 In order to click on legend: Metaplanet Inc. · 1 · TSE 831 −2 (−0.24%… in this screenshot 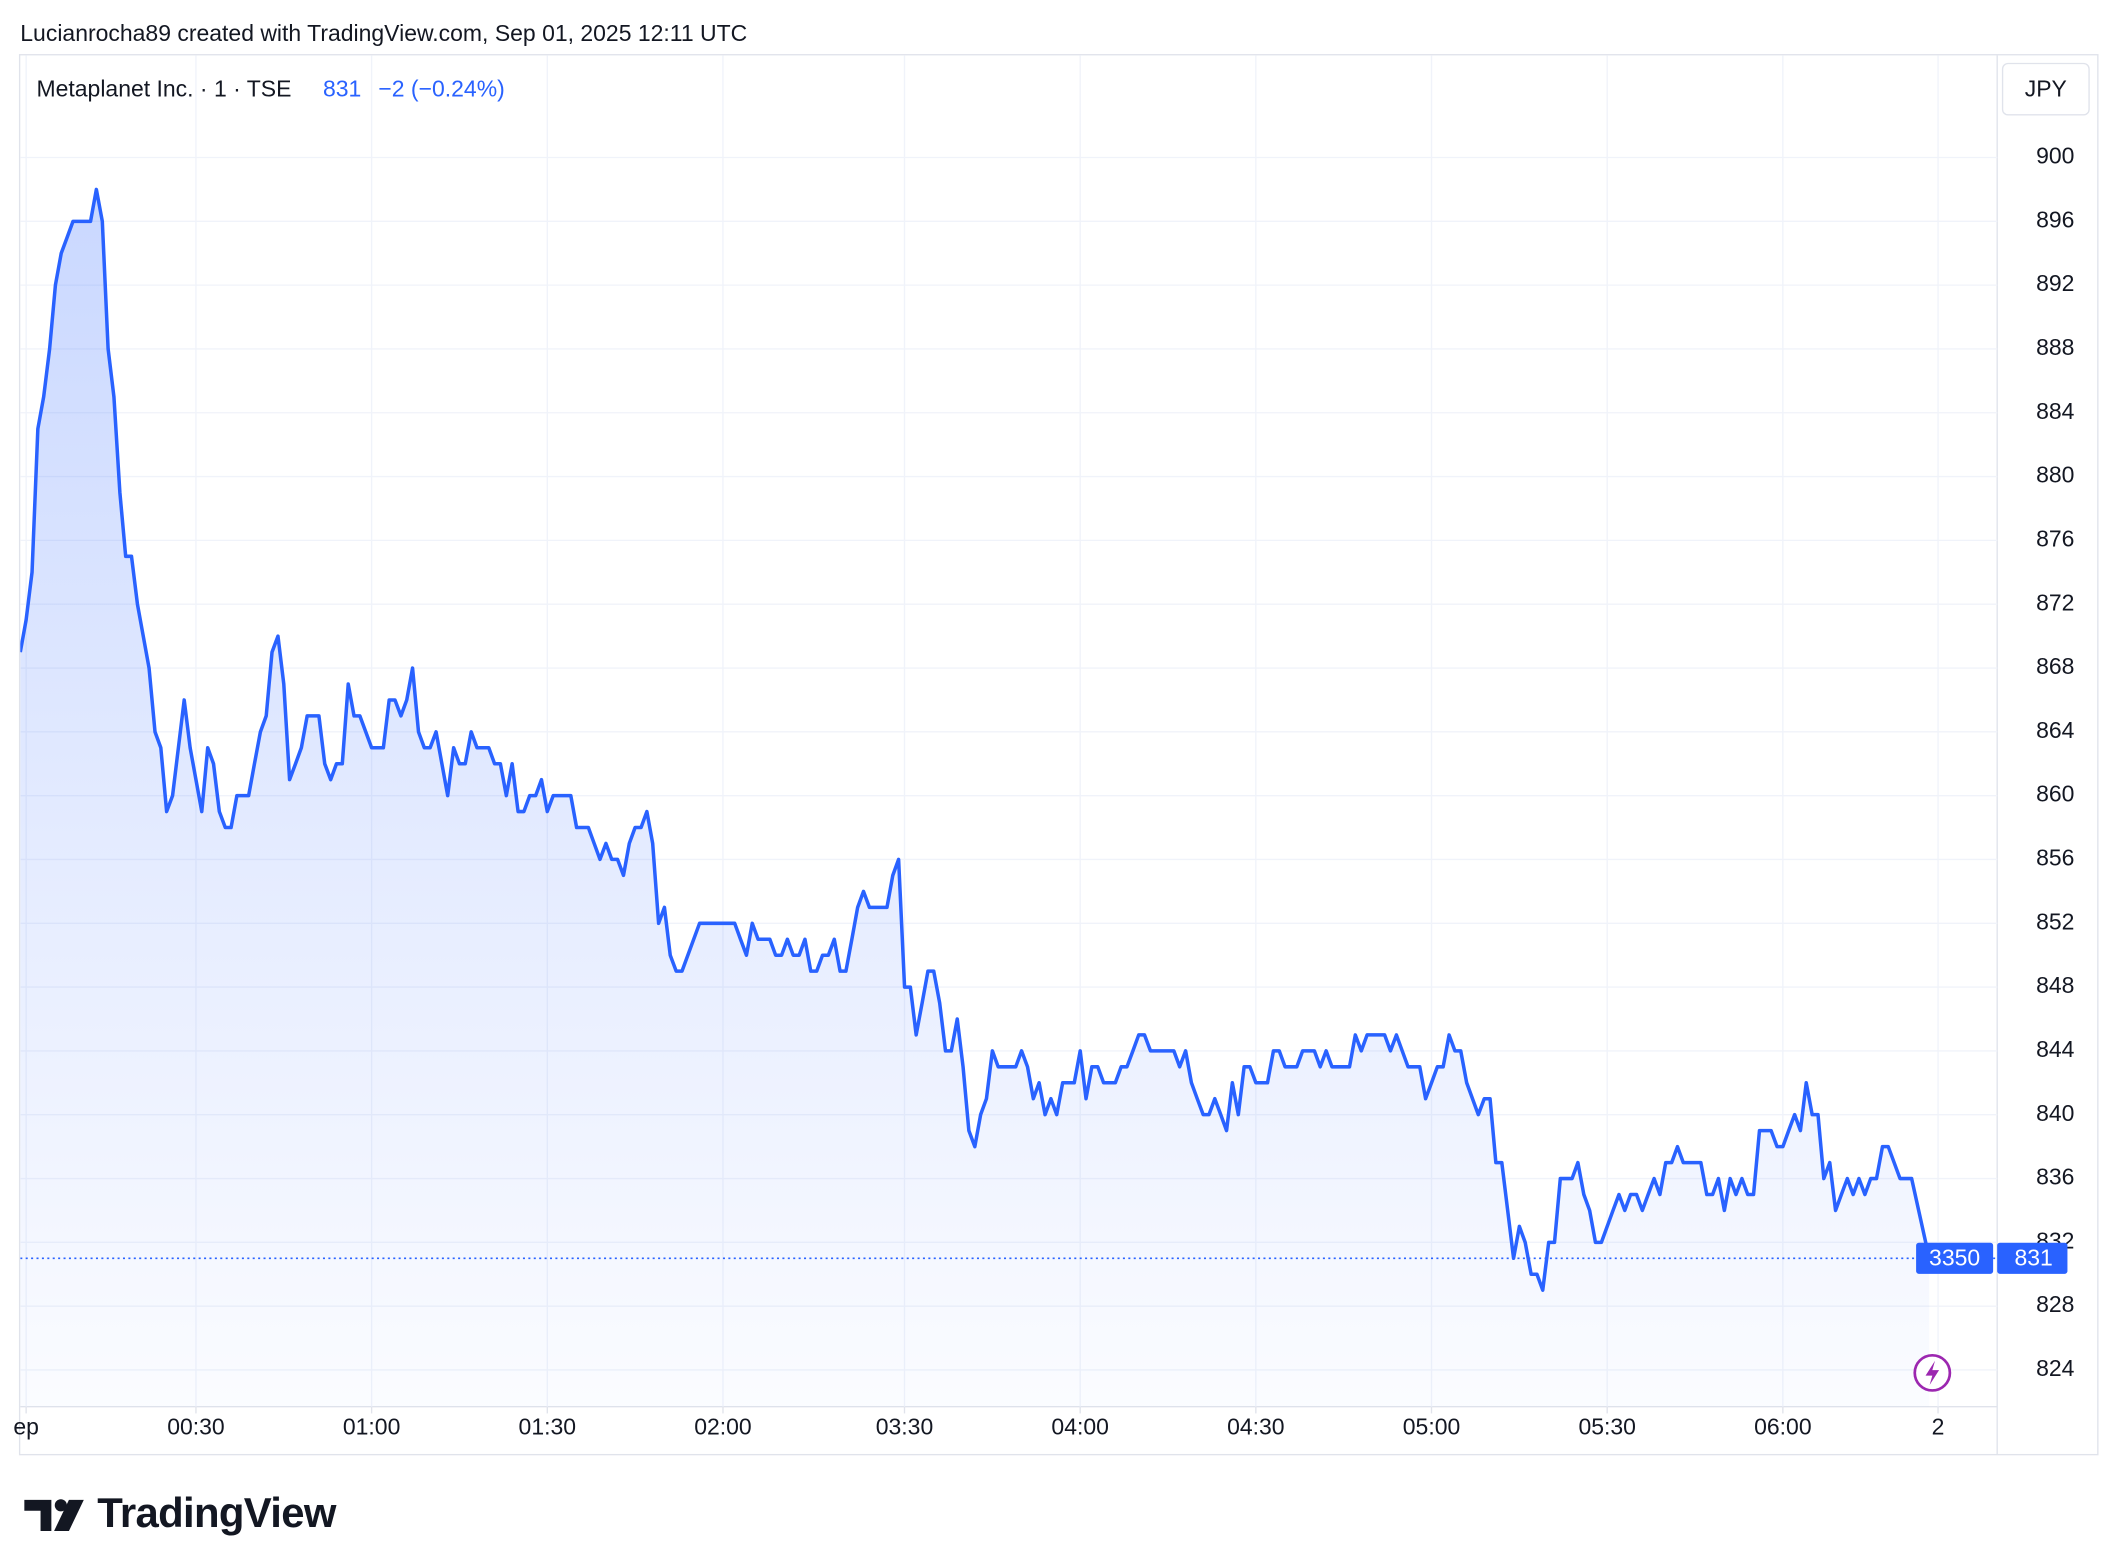, I will do `click(271, 89)`.